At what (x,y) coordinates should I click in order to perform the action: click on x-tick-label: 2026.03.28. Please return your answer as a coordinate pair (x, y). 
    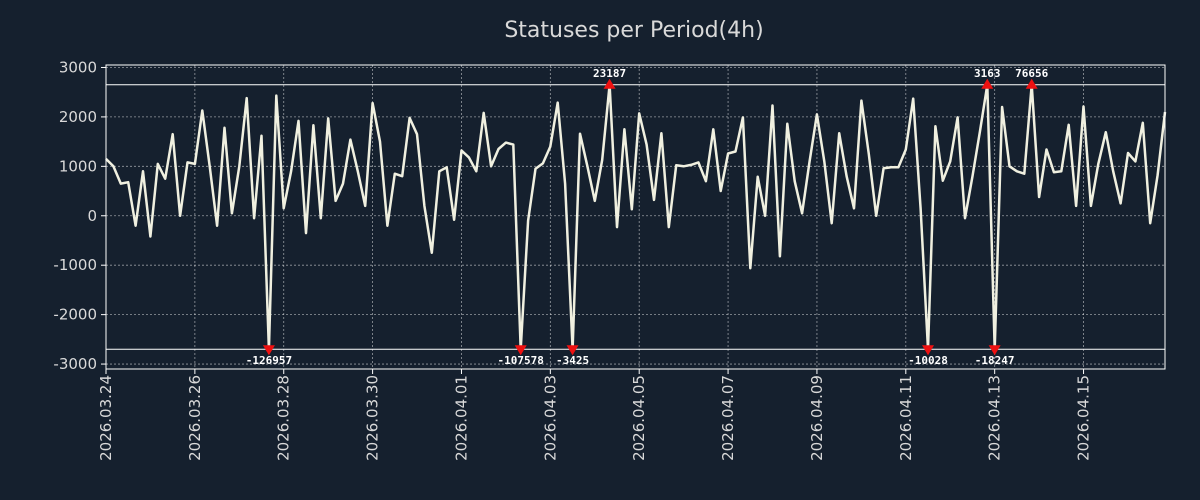
    Looking at the image, I should click on (284, 418).